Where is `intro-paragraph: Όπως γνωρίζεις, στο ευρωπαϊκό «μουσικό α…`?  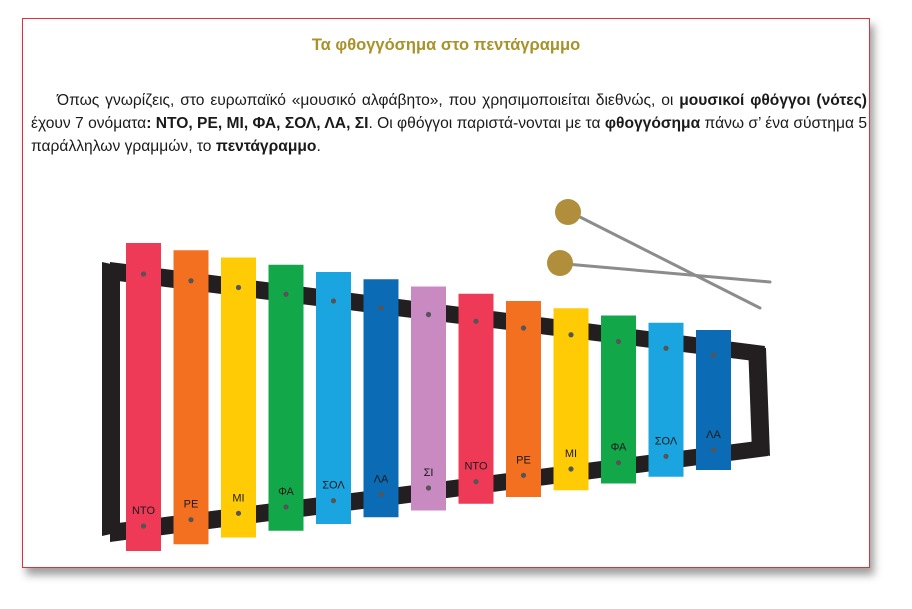
intro-paragraph: Όπως γνωρίζεις, στο ευρωπαϊκό «μουσικό α… is located at coordinates (449, 123).